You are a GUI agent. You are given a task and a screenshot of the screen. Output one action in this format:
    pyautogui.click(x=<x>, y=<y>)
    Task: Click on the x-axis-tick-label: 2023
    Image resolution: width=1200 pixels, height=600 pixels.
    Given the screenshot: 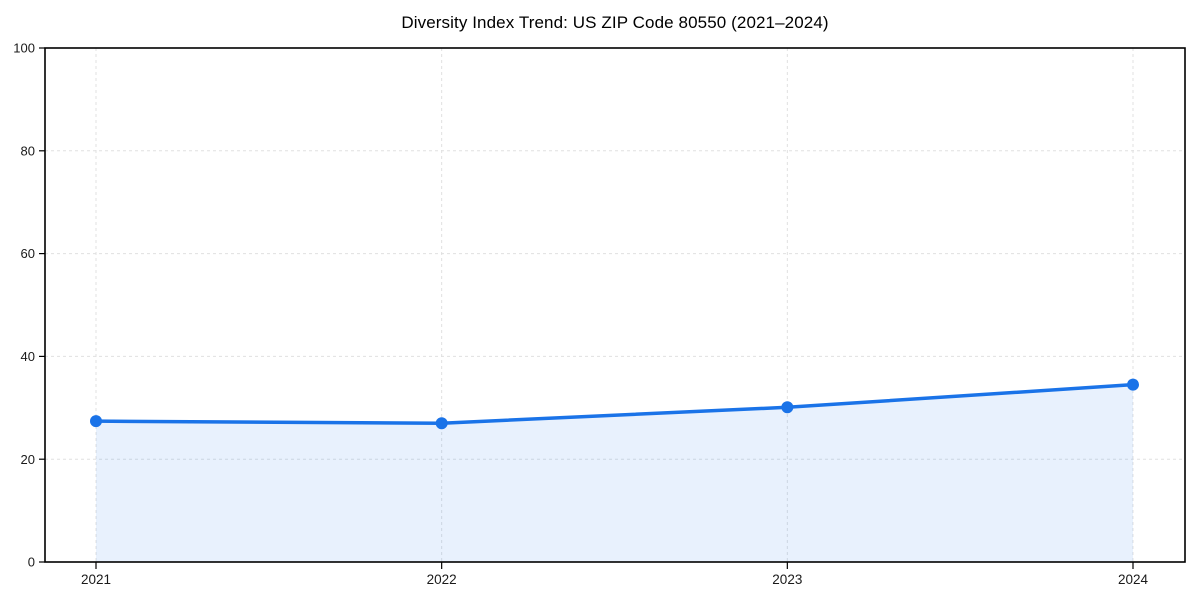 What is the action you would take?
    pyautogui.click(x=787, y=579)
    